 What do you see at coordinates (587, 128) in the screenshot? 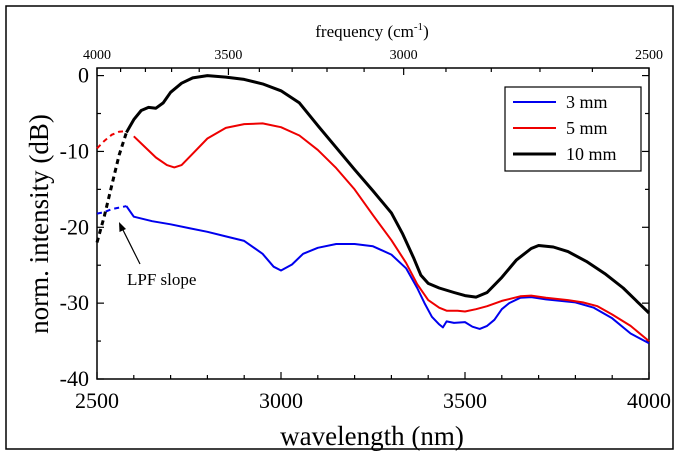
I see `legend-label: 5 mm` at bounding box center [587, 128].